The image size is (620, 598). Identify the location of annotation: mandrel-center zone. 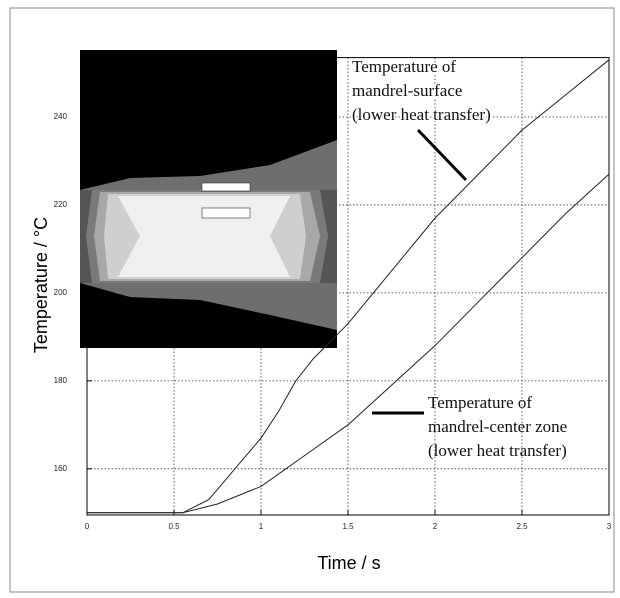
(497, 426).